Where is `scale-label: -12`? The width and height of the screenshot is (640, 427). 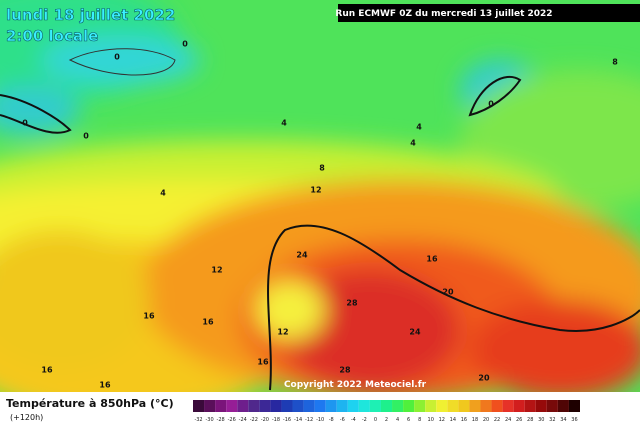
scale-label: -12 is located at coordinates (309, 420).